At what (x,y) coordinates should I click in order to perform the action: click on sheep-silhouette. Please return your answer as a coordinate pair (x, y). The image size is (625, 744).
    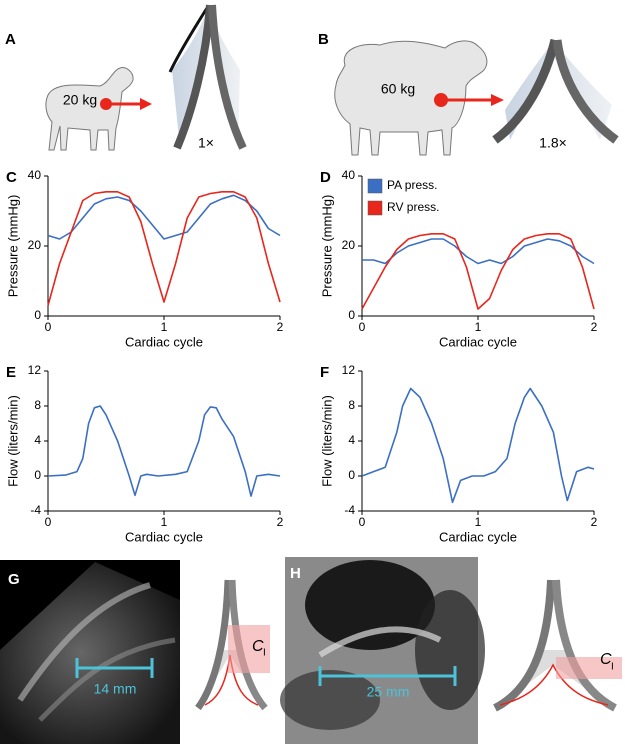
    Looking at the image, I should click on (411, 98).